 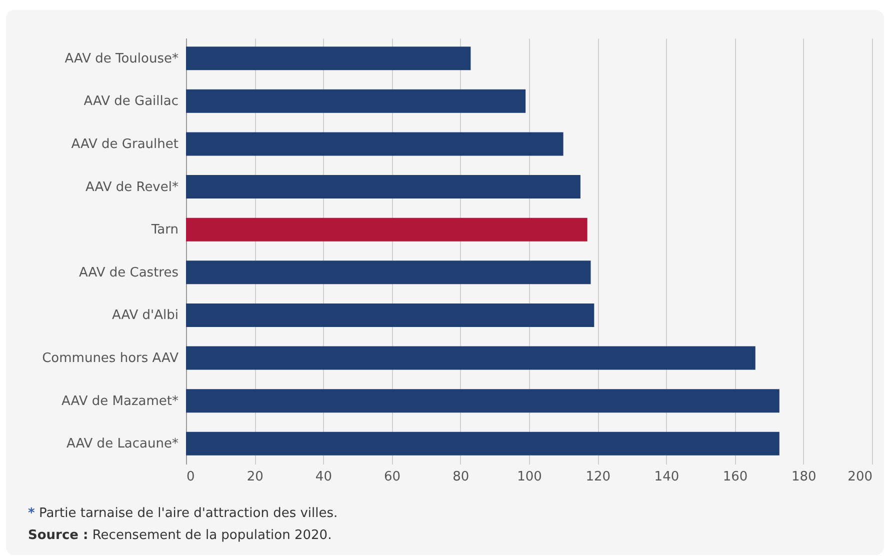 I want to click on x-tick-label: 180, so click(x=803, y=477).